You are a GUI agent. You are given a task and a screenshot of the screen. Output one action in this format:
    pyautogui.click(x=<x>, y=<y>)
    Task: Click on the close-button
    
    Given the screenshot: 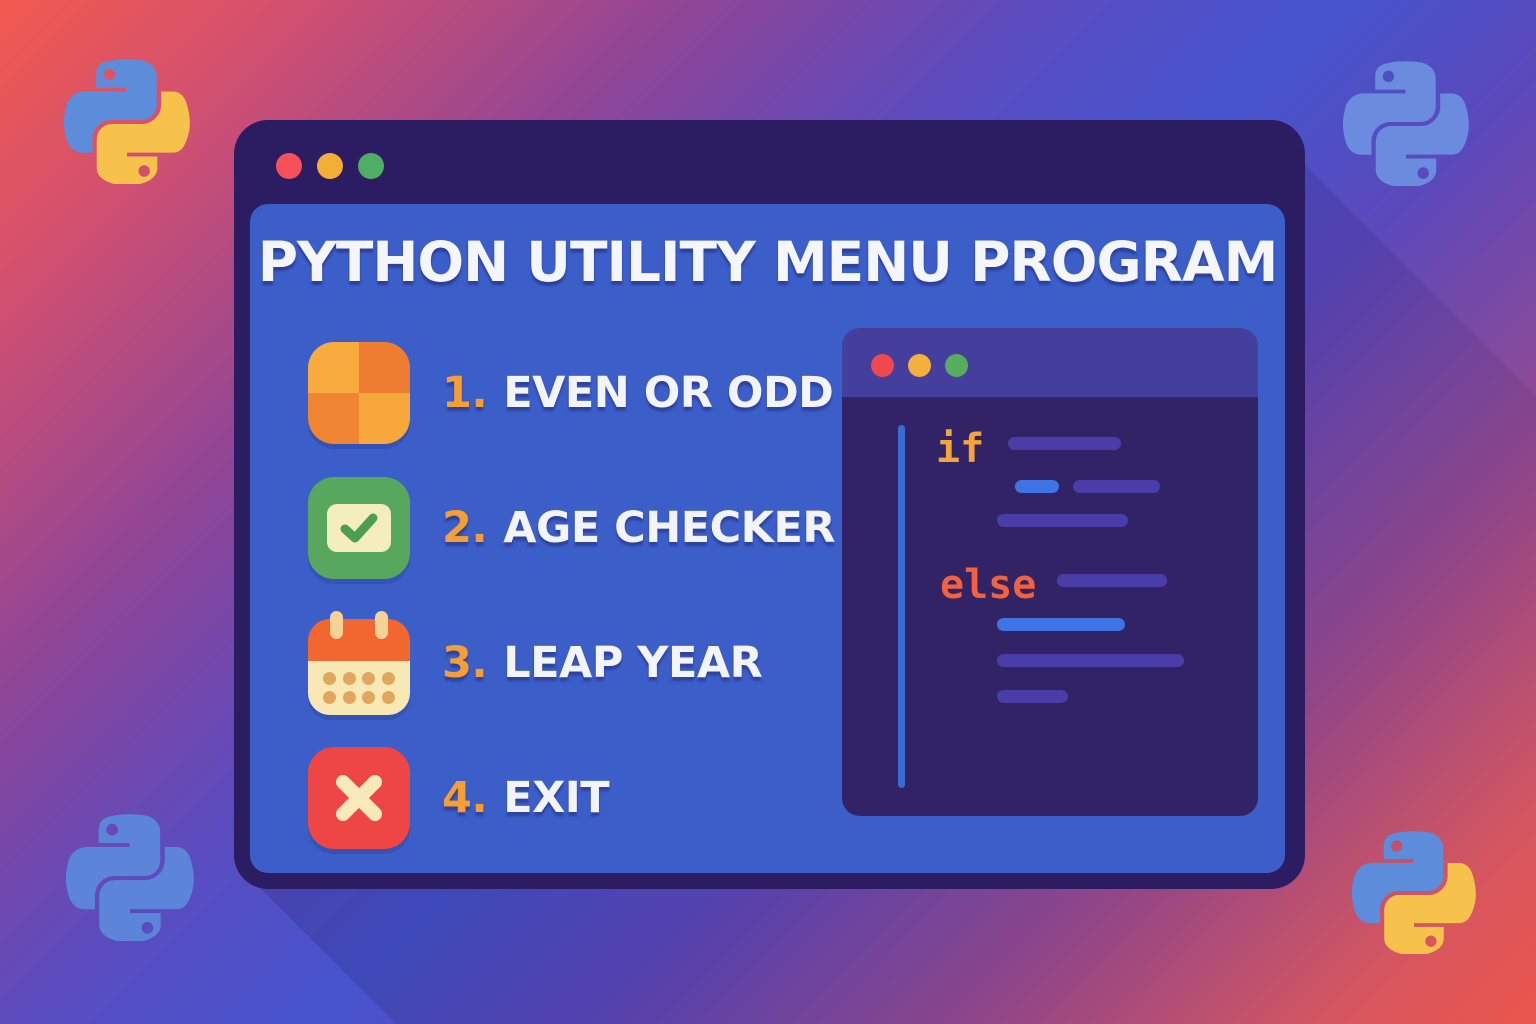 What is the action you would take?
    pyautogui.click(x=289, y=166)
    